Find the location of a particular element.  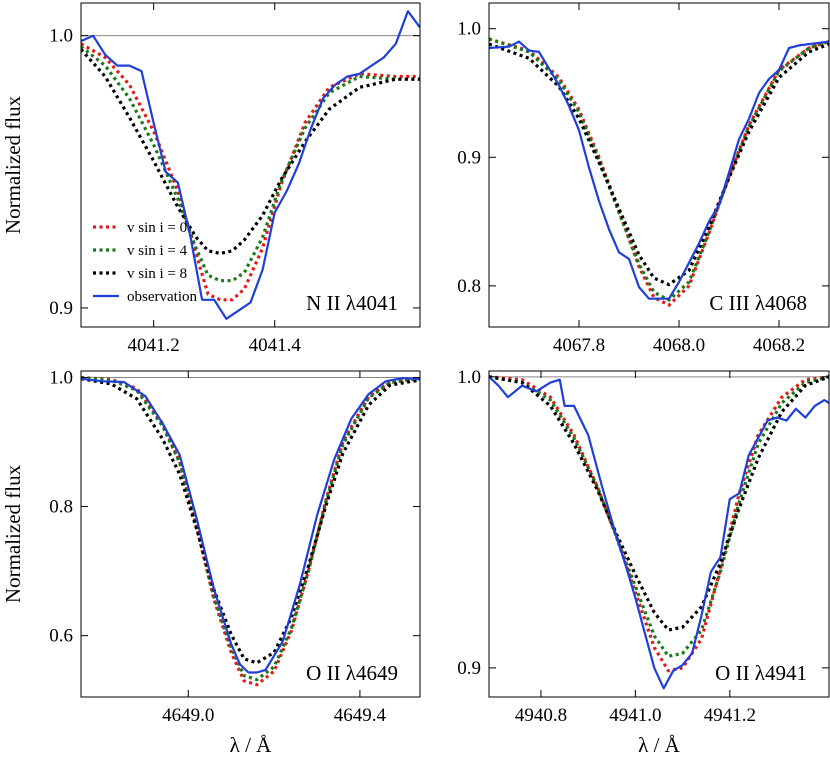

x-tick-label: 4940.8 is located at coordinates (541, 715).